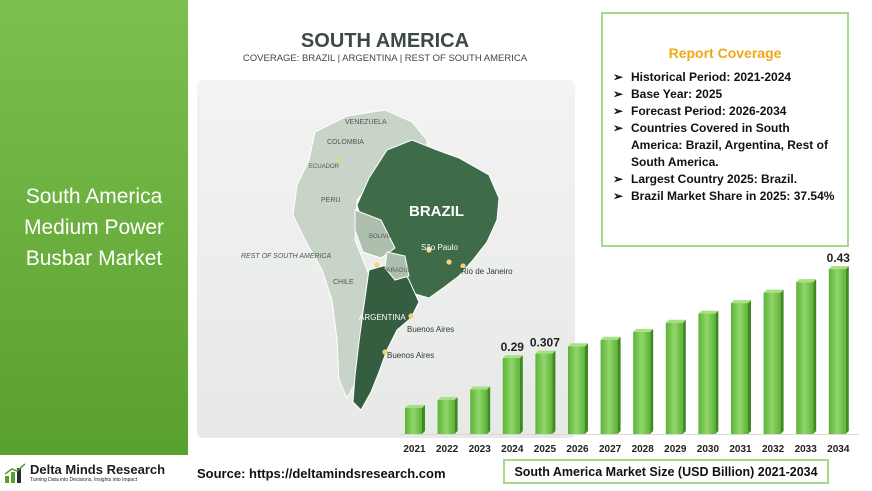 Image resolution: width=872 pixels, height=491 pixels. What do you see at coordinates (479, 411) in the screenshot?
I see `bar-2023` at bounding box center [479, 411].